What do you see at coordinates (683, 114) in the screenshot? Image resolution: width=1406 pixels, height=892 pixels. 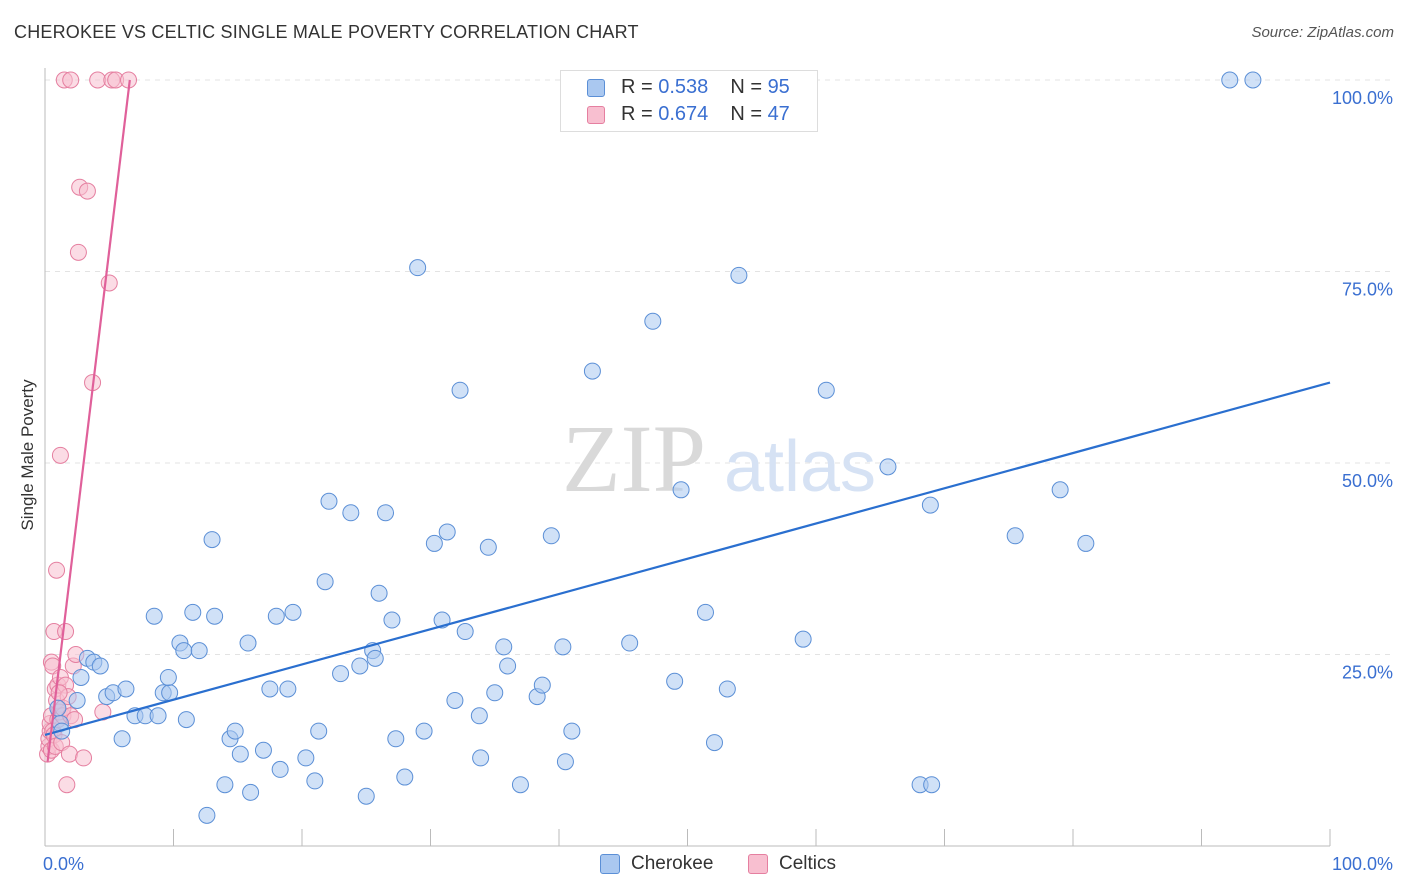 I see `legend-r-value-celtics: 0.674` at bounding box center [683, 114].